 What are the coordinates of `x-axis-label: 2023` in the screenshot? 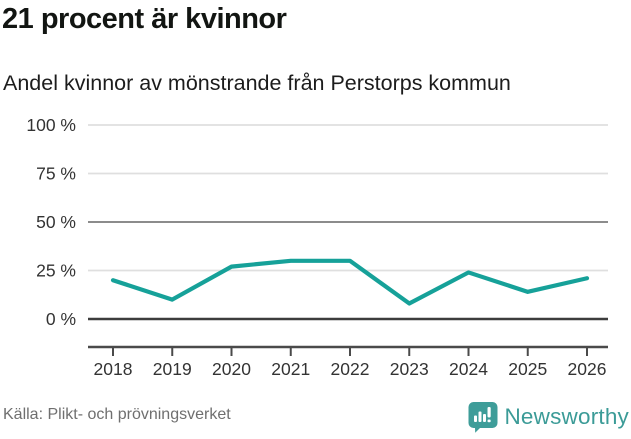 It's located at (409, 369).